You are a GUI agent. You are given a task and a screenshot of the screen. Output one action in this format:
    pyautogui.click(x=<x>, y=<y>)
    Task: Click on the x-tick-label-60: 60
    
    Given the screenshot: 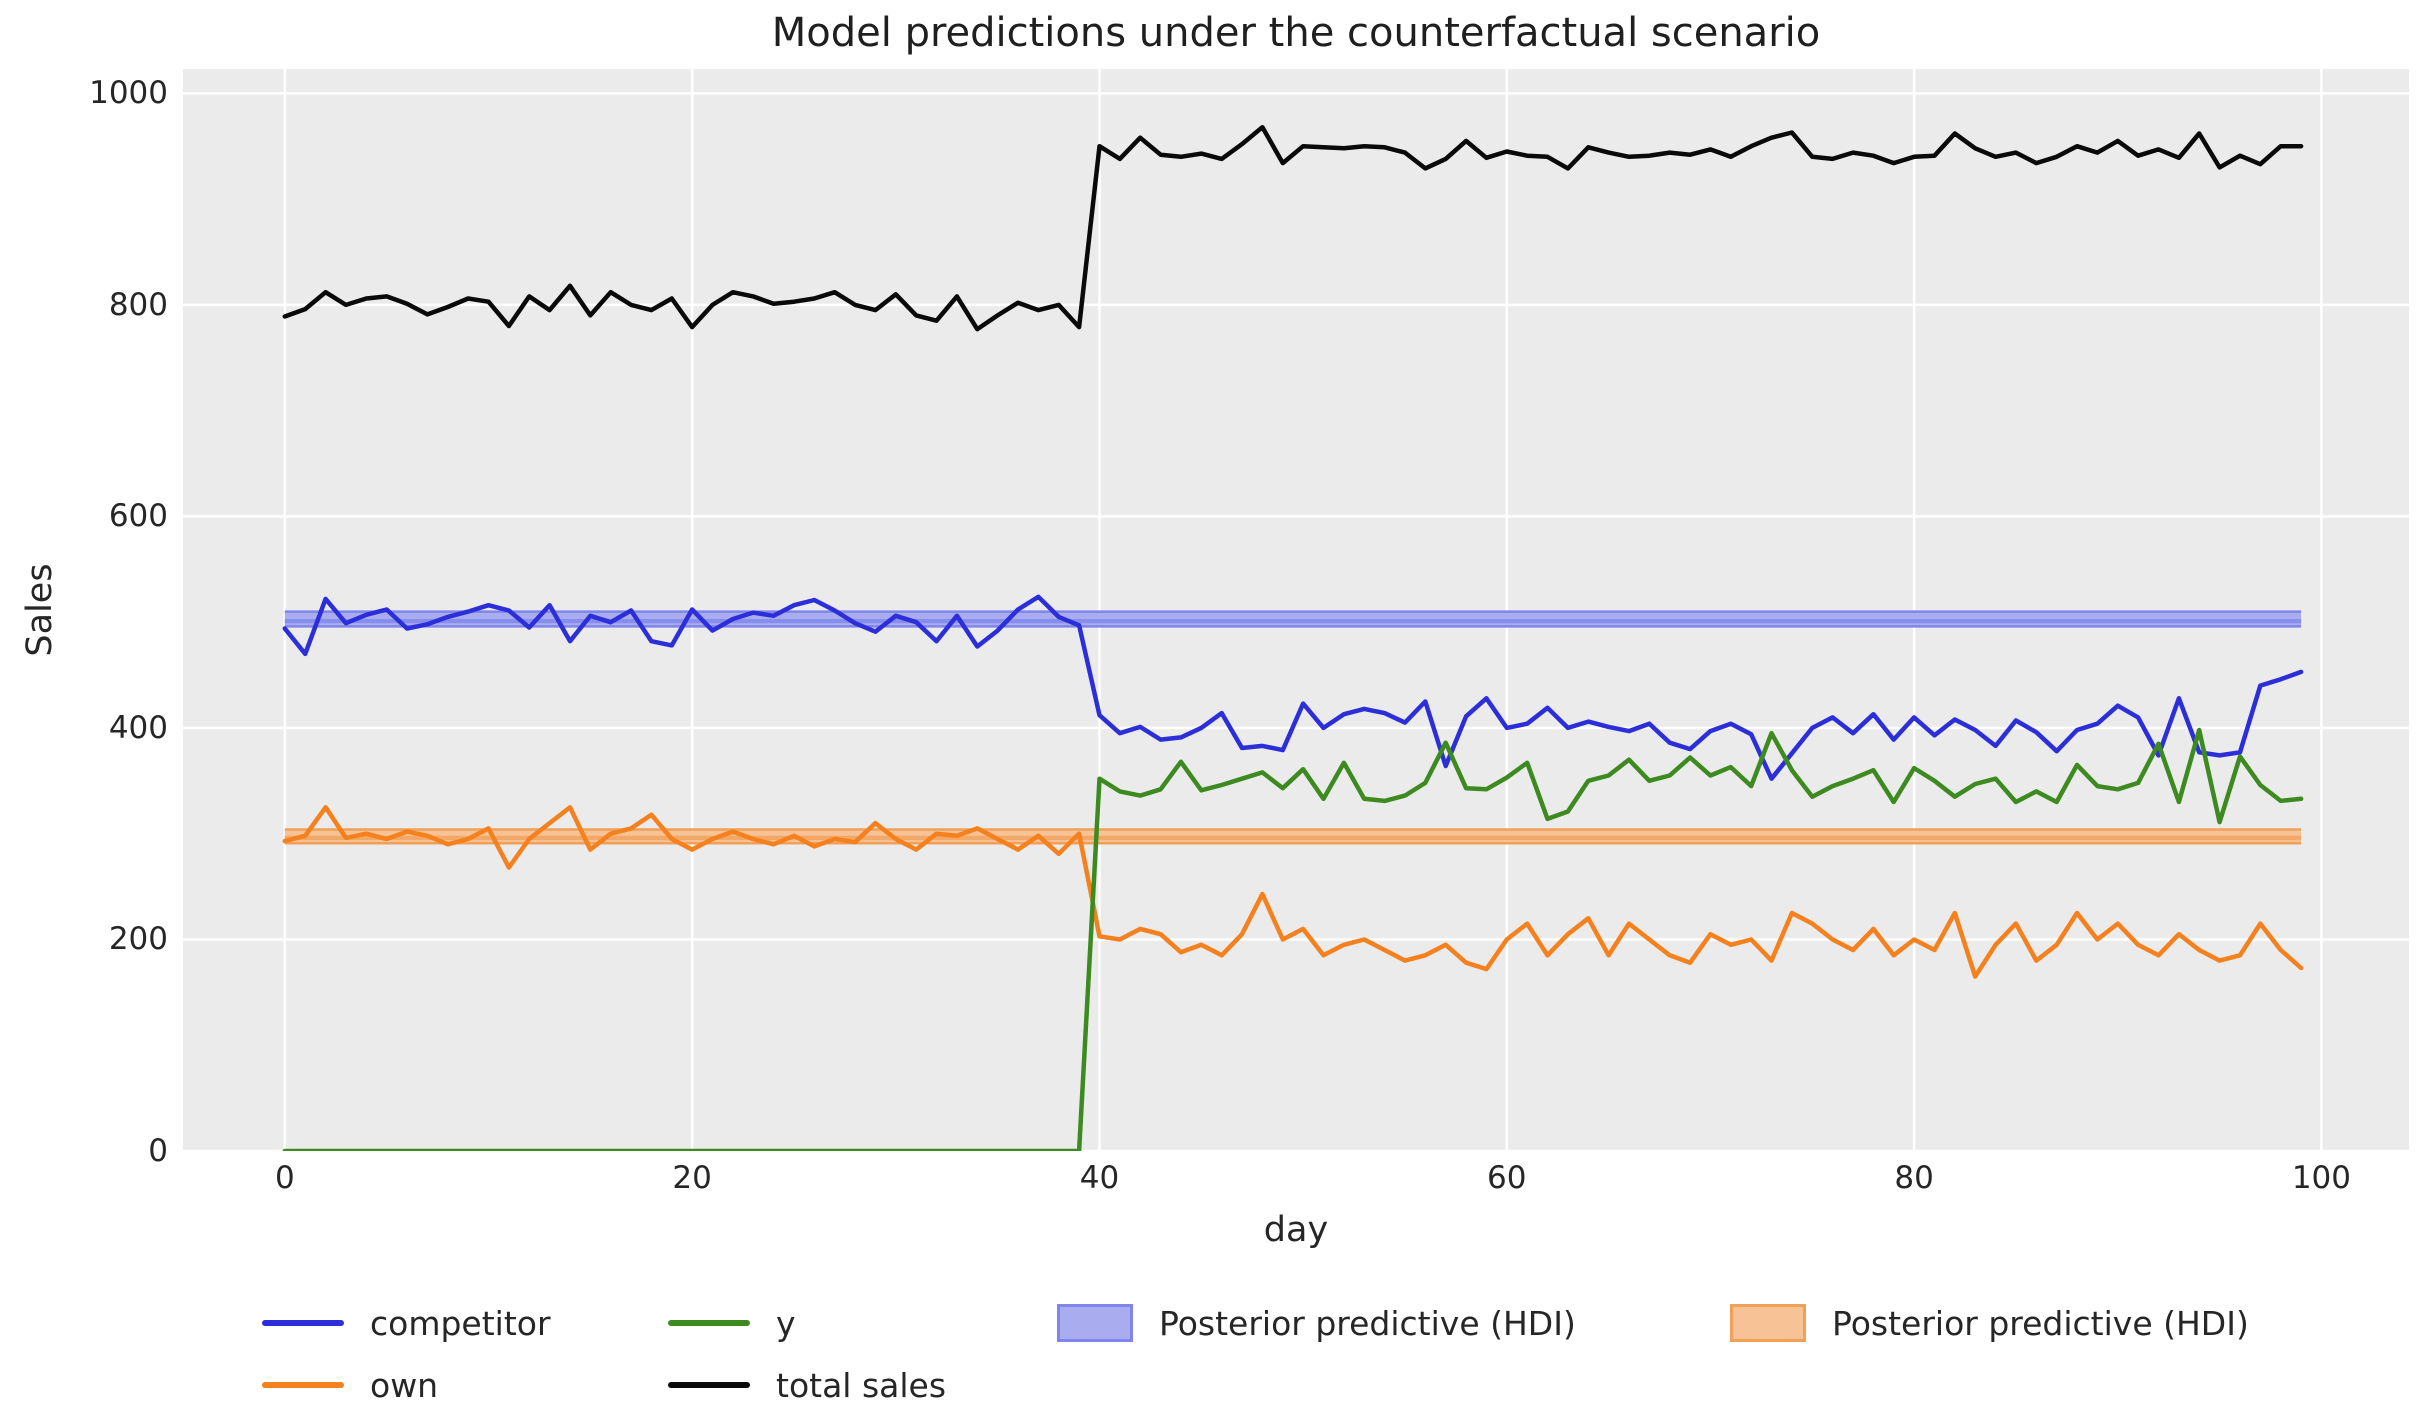 What is the action you would take?
    pyautogui.click(x=1507, y=1178)
    